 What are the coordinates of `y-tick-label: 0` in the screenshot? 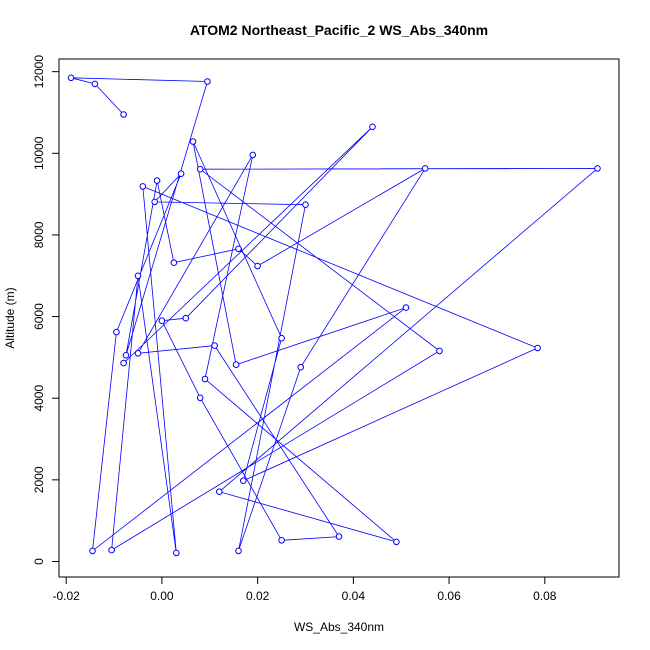 It's located at (39, 561).